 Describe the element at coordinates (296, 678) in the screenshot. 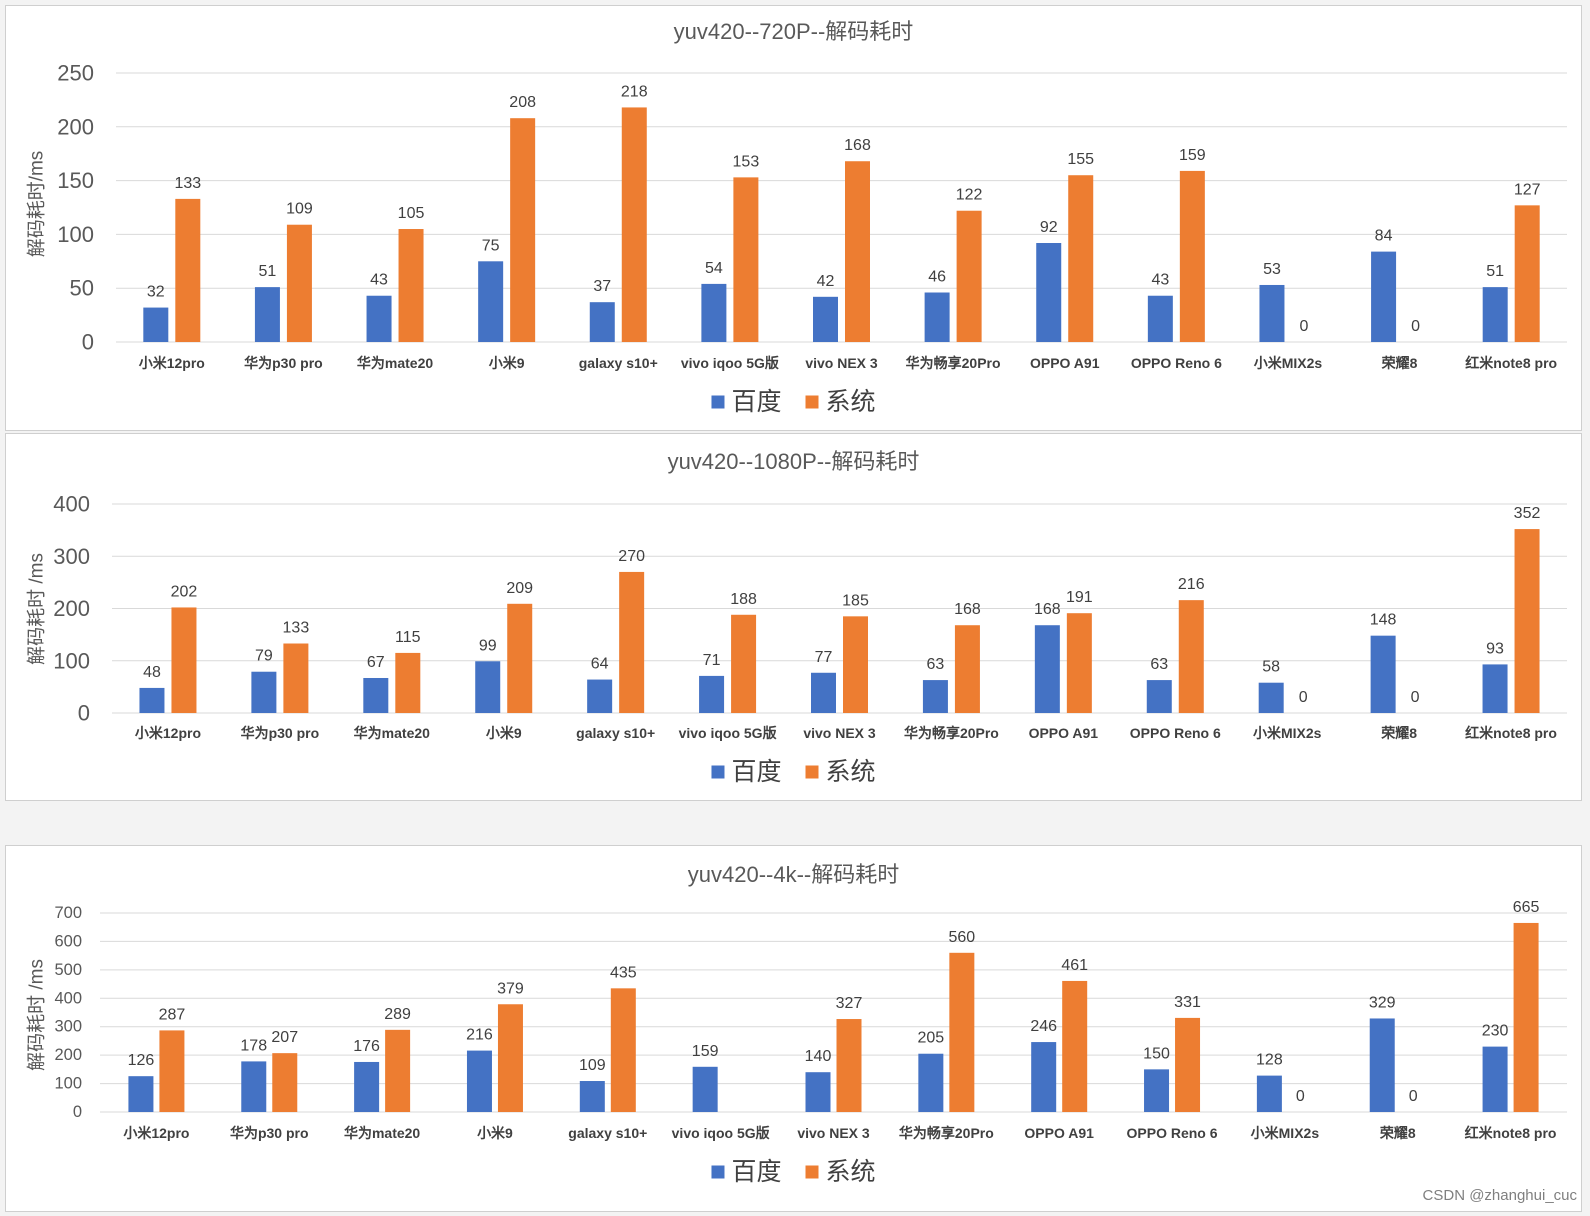

I see `chart2-bar-s2-c2` at that location.